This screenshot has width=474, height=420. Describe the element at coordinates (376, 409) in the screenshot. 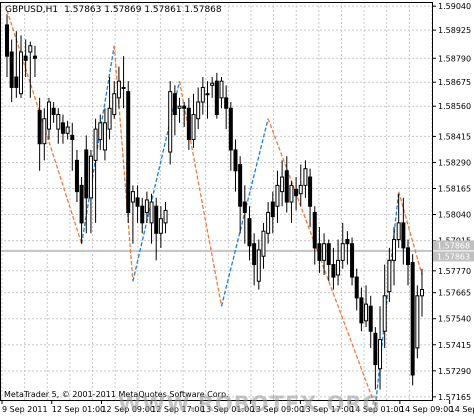

I see `x-tick-label: 14 Sep 01:00` at that location.